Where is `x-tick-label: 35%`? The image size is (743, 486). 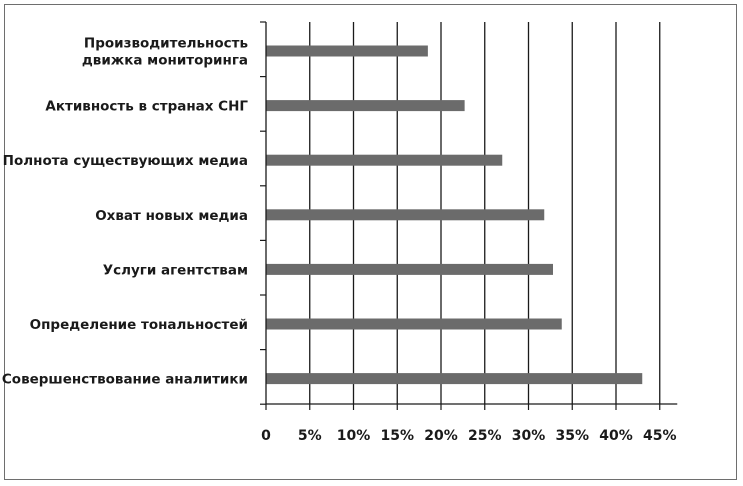
x-tick-label: 35% is located at coordinates (572, 436).